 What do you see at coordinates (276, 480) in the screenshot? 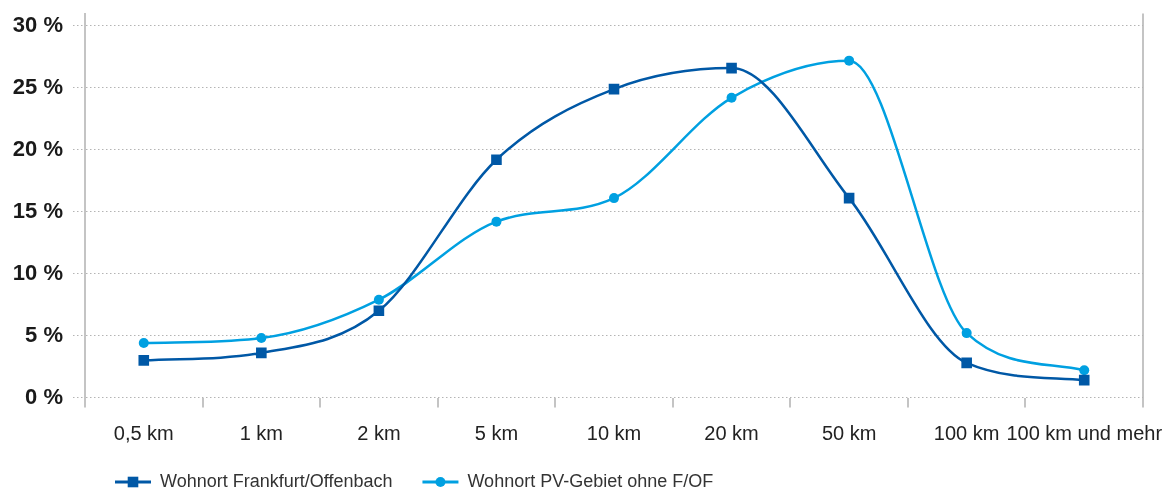
I see `legend-label: Wohnort Frankfurt/Offenbach` at bounding box center [276, 480].